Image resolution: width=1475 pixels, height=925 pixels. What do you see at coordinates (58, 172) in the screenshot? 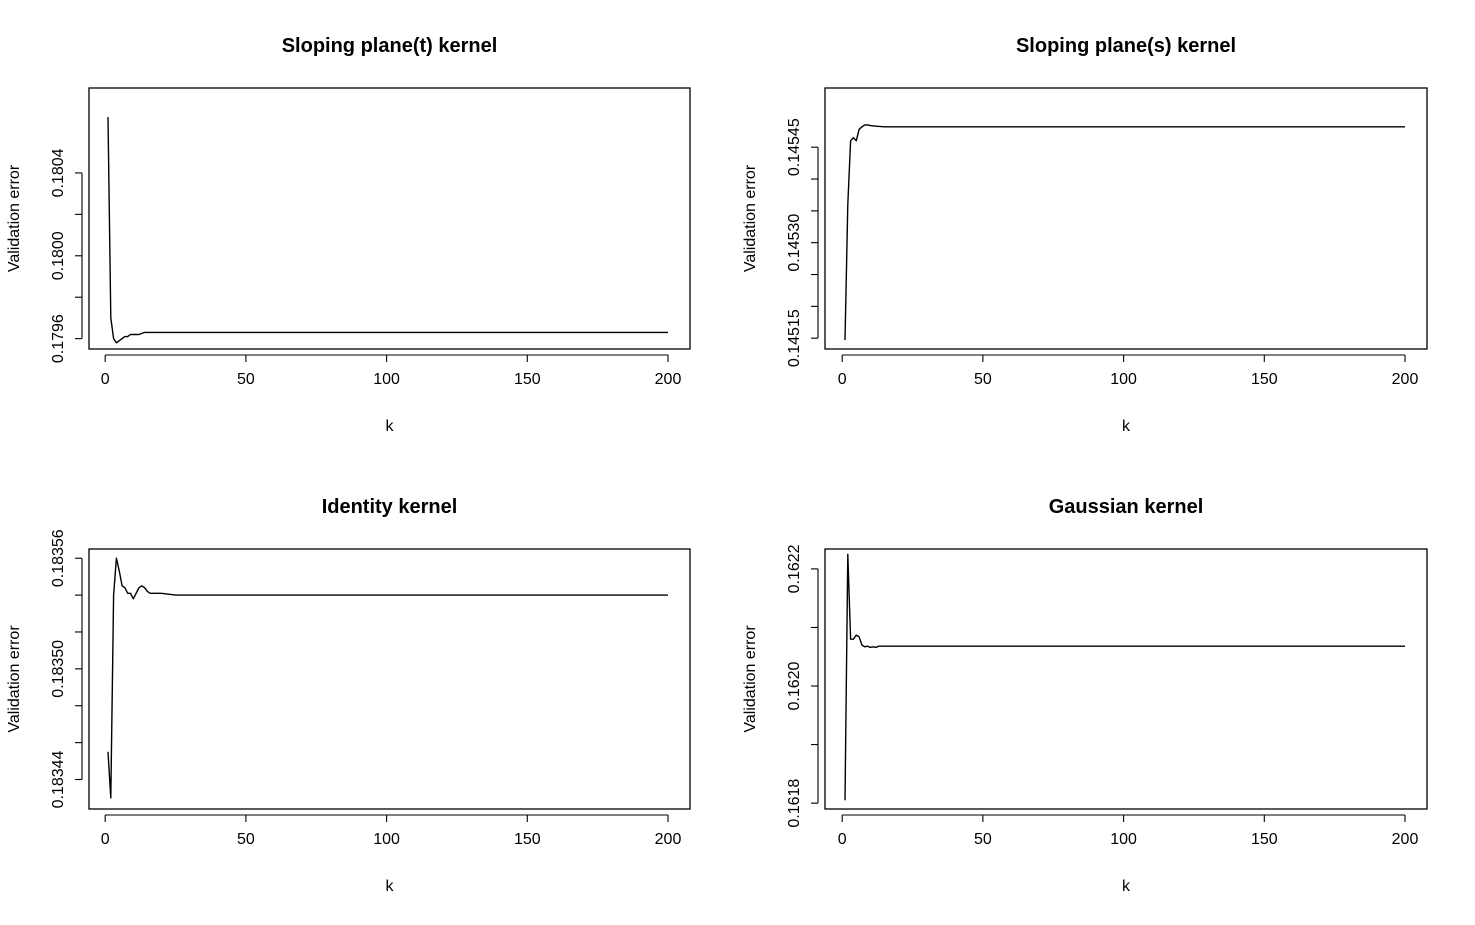
I see `y-tick-label: 0.1804` at bounding box center [58, 172].